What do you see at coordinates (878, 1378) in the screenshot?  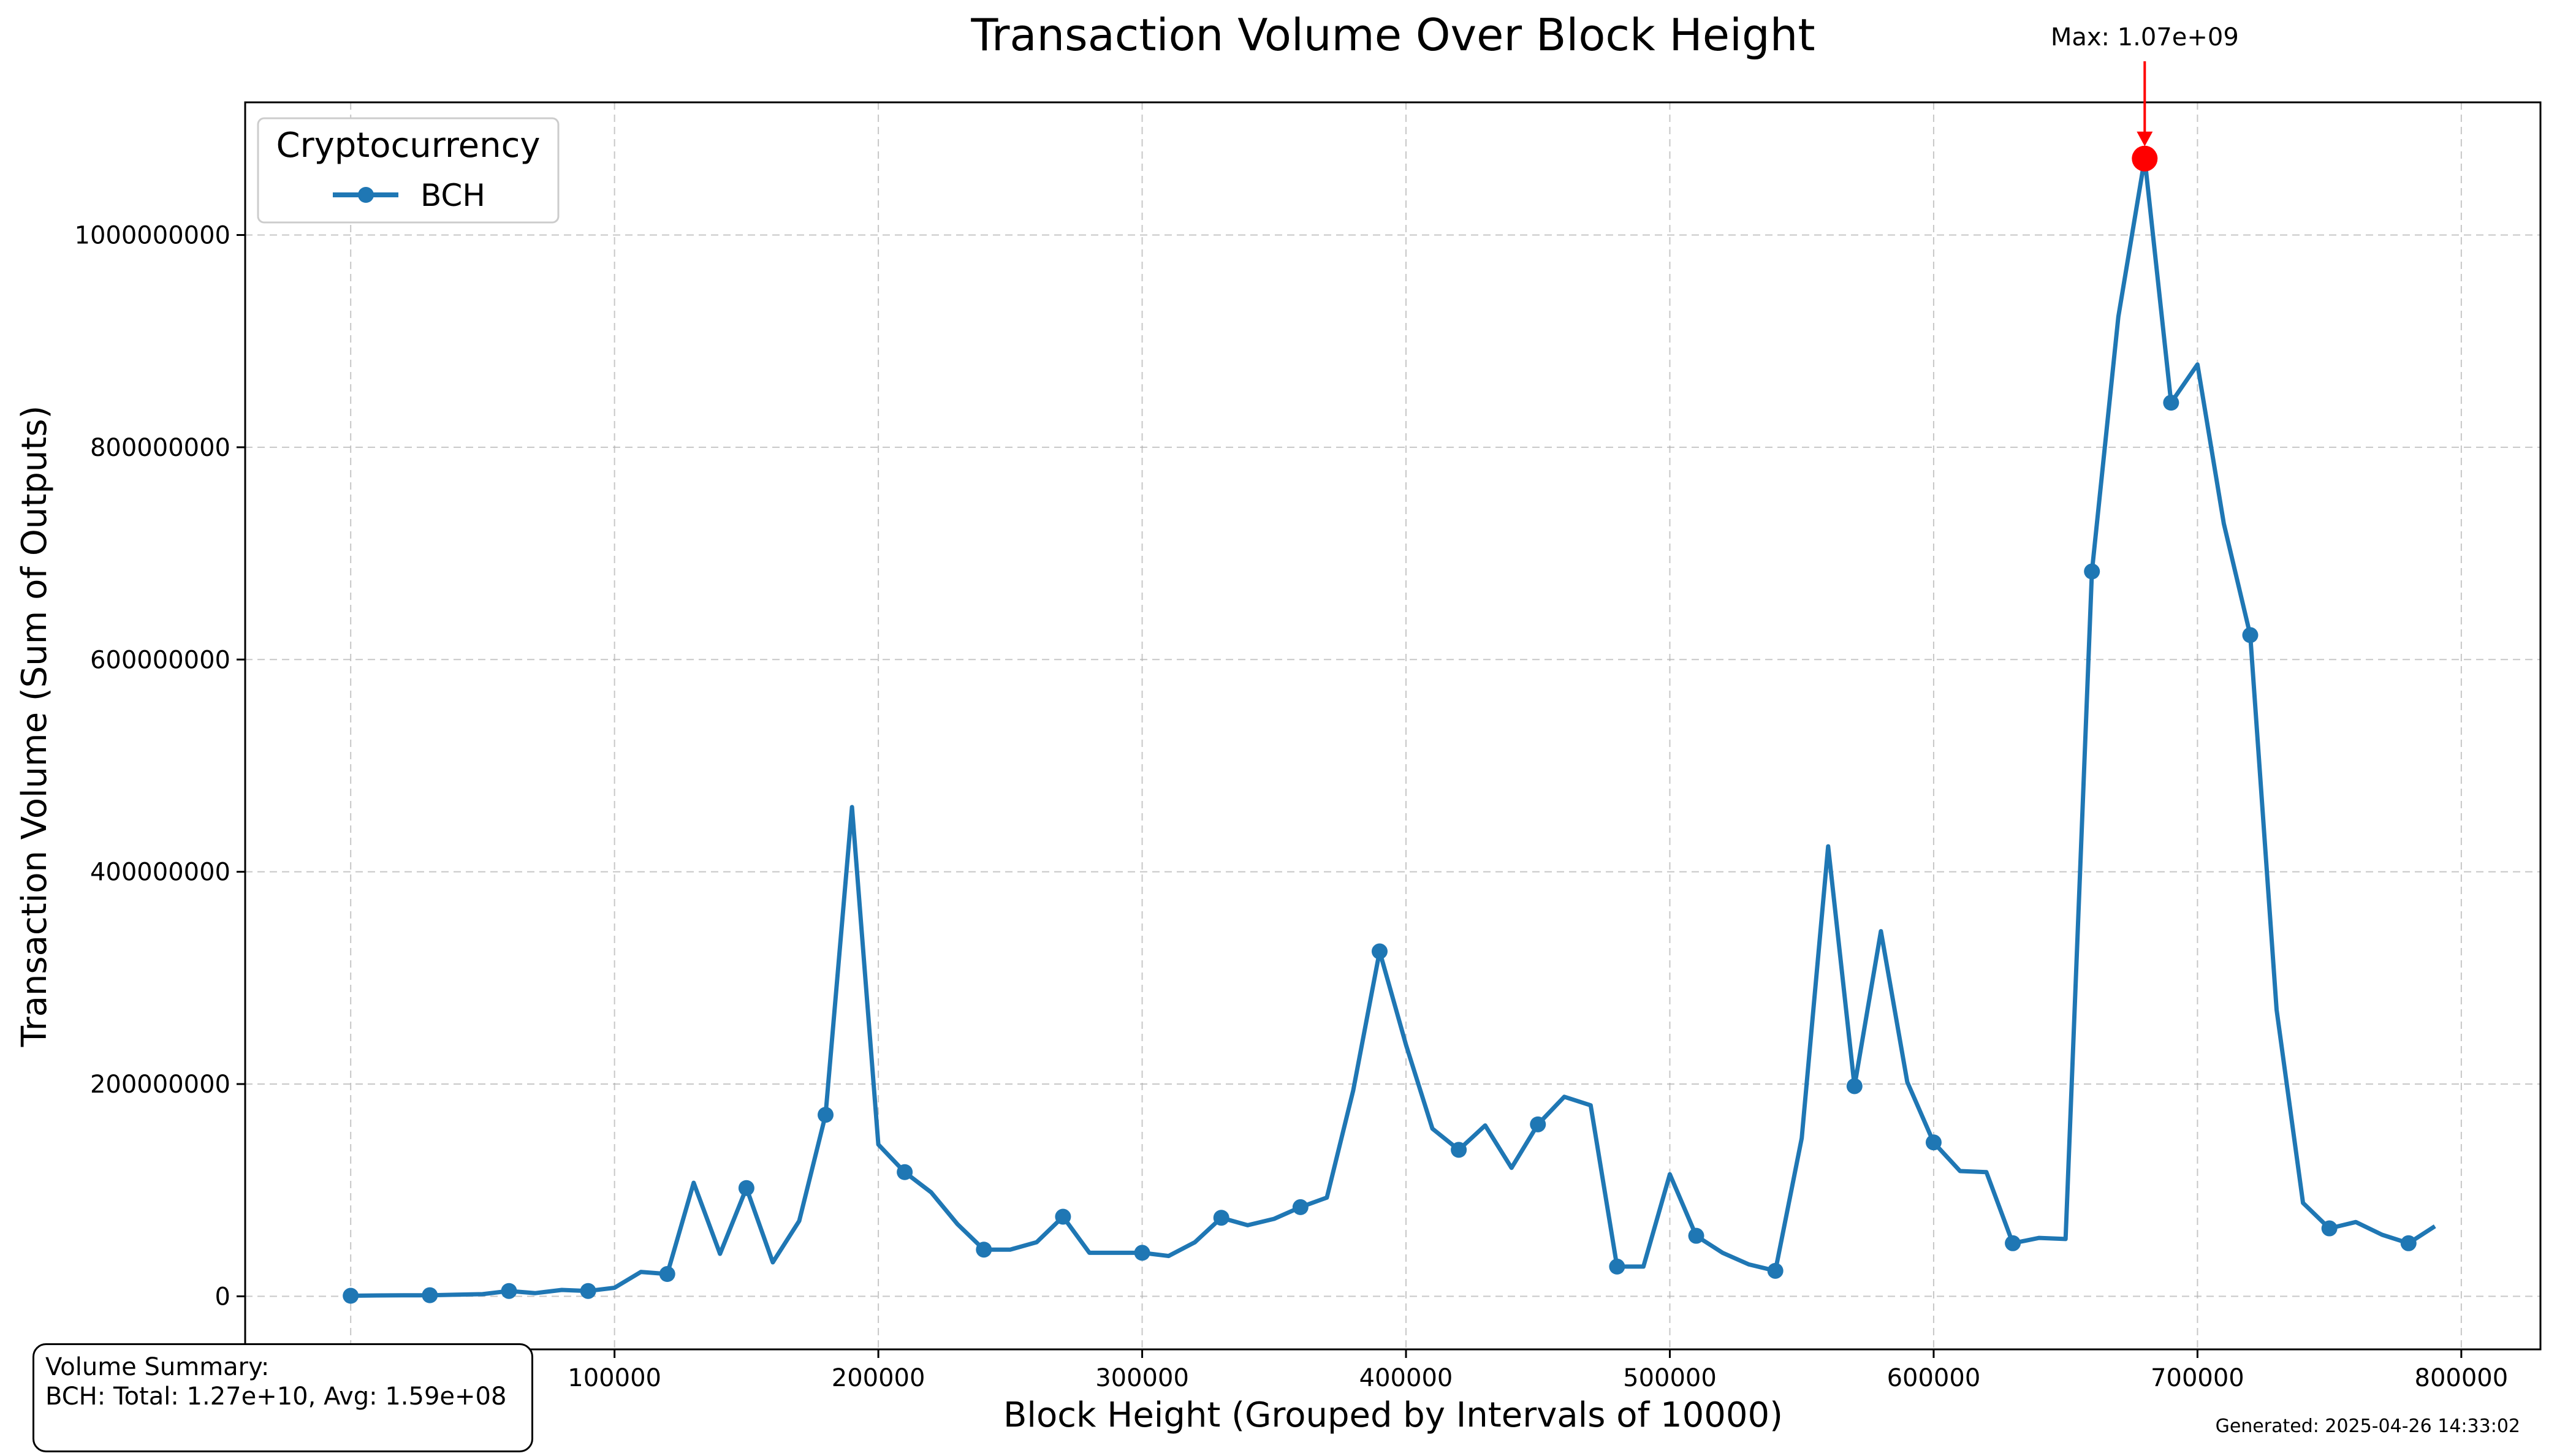 I see `x-tick-label: 200000` at bounding box center [878, 1378].